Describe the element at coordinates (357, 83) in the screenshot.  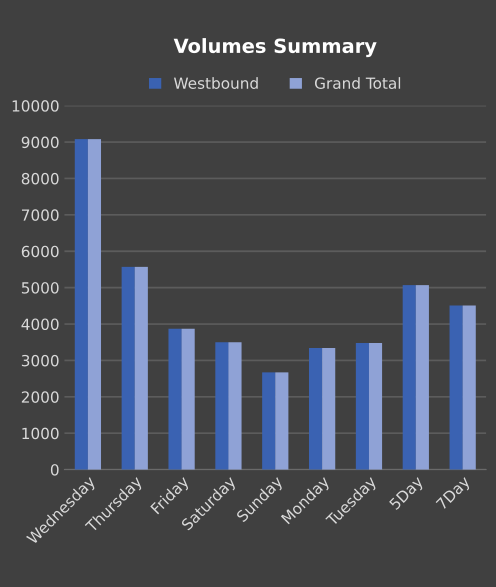
I see `legend-label: Grand Total` at that location.